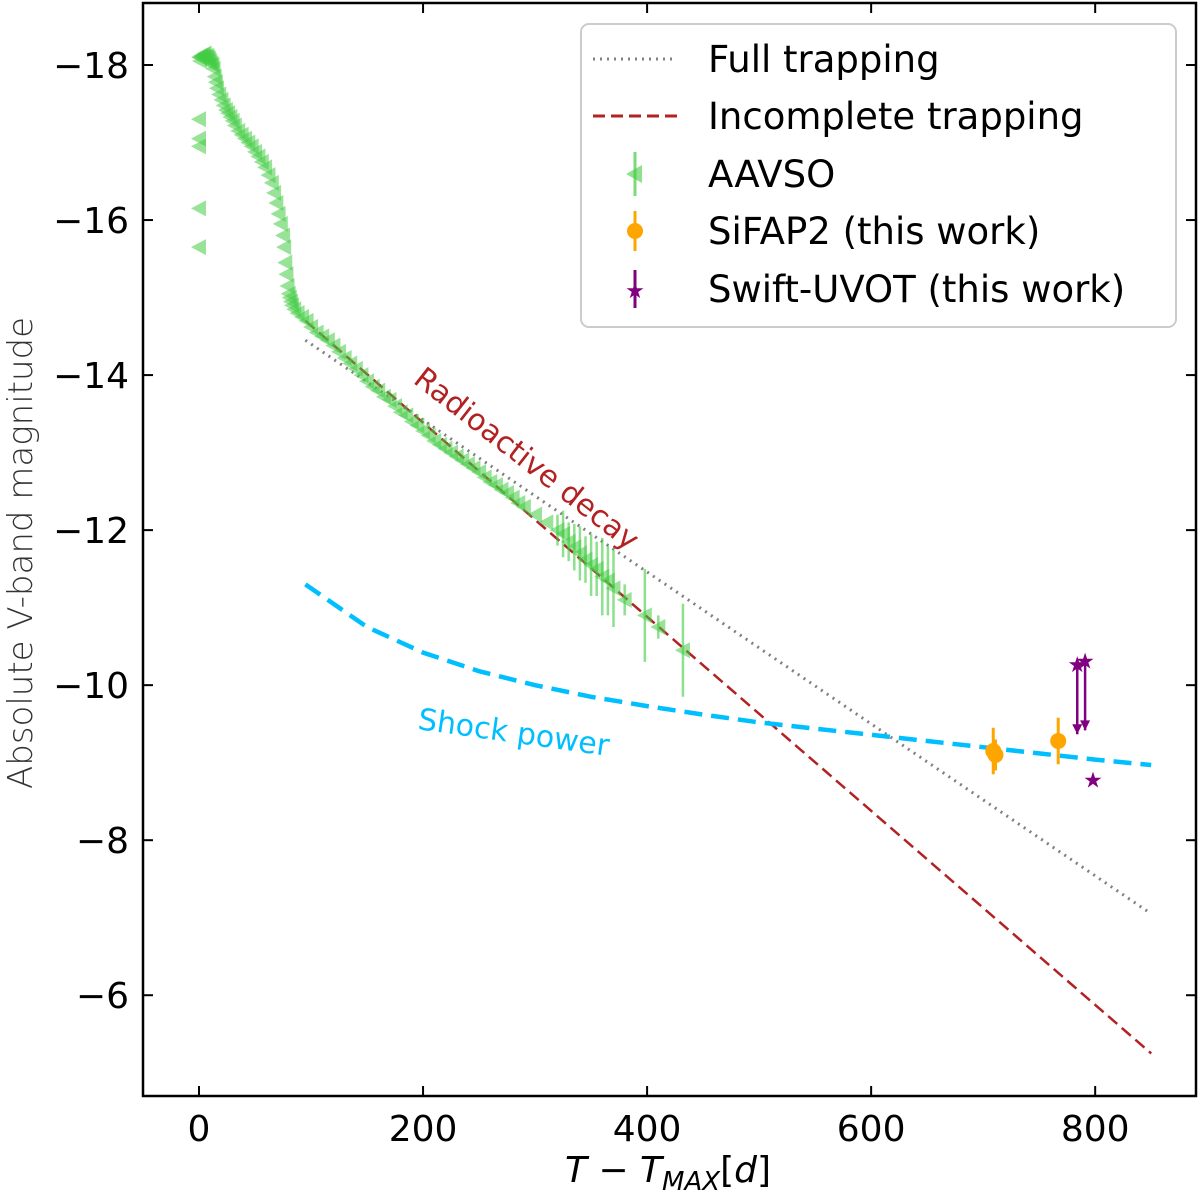  Describe the element at coordinates (91, 531) in the screenshot. I see `y-tick-label: −12` at that location.